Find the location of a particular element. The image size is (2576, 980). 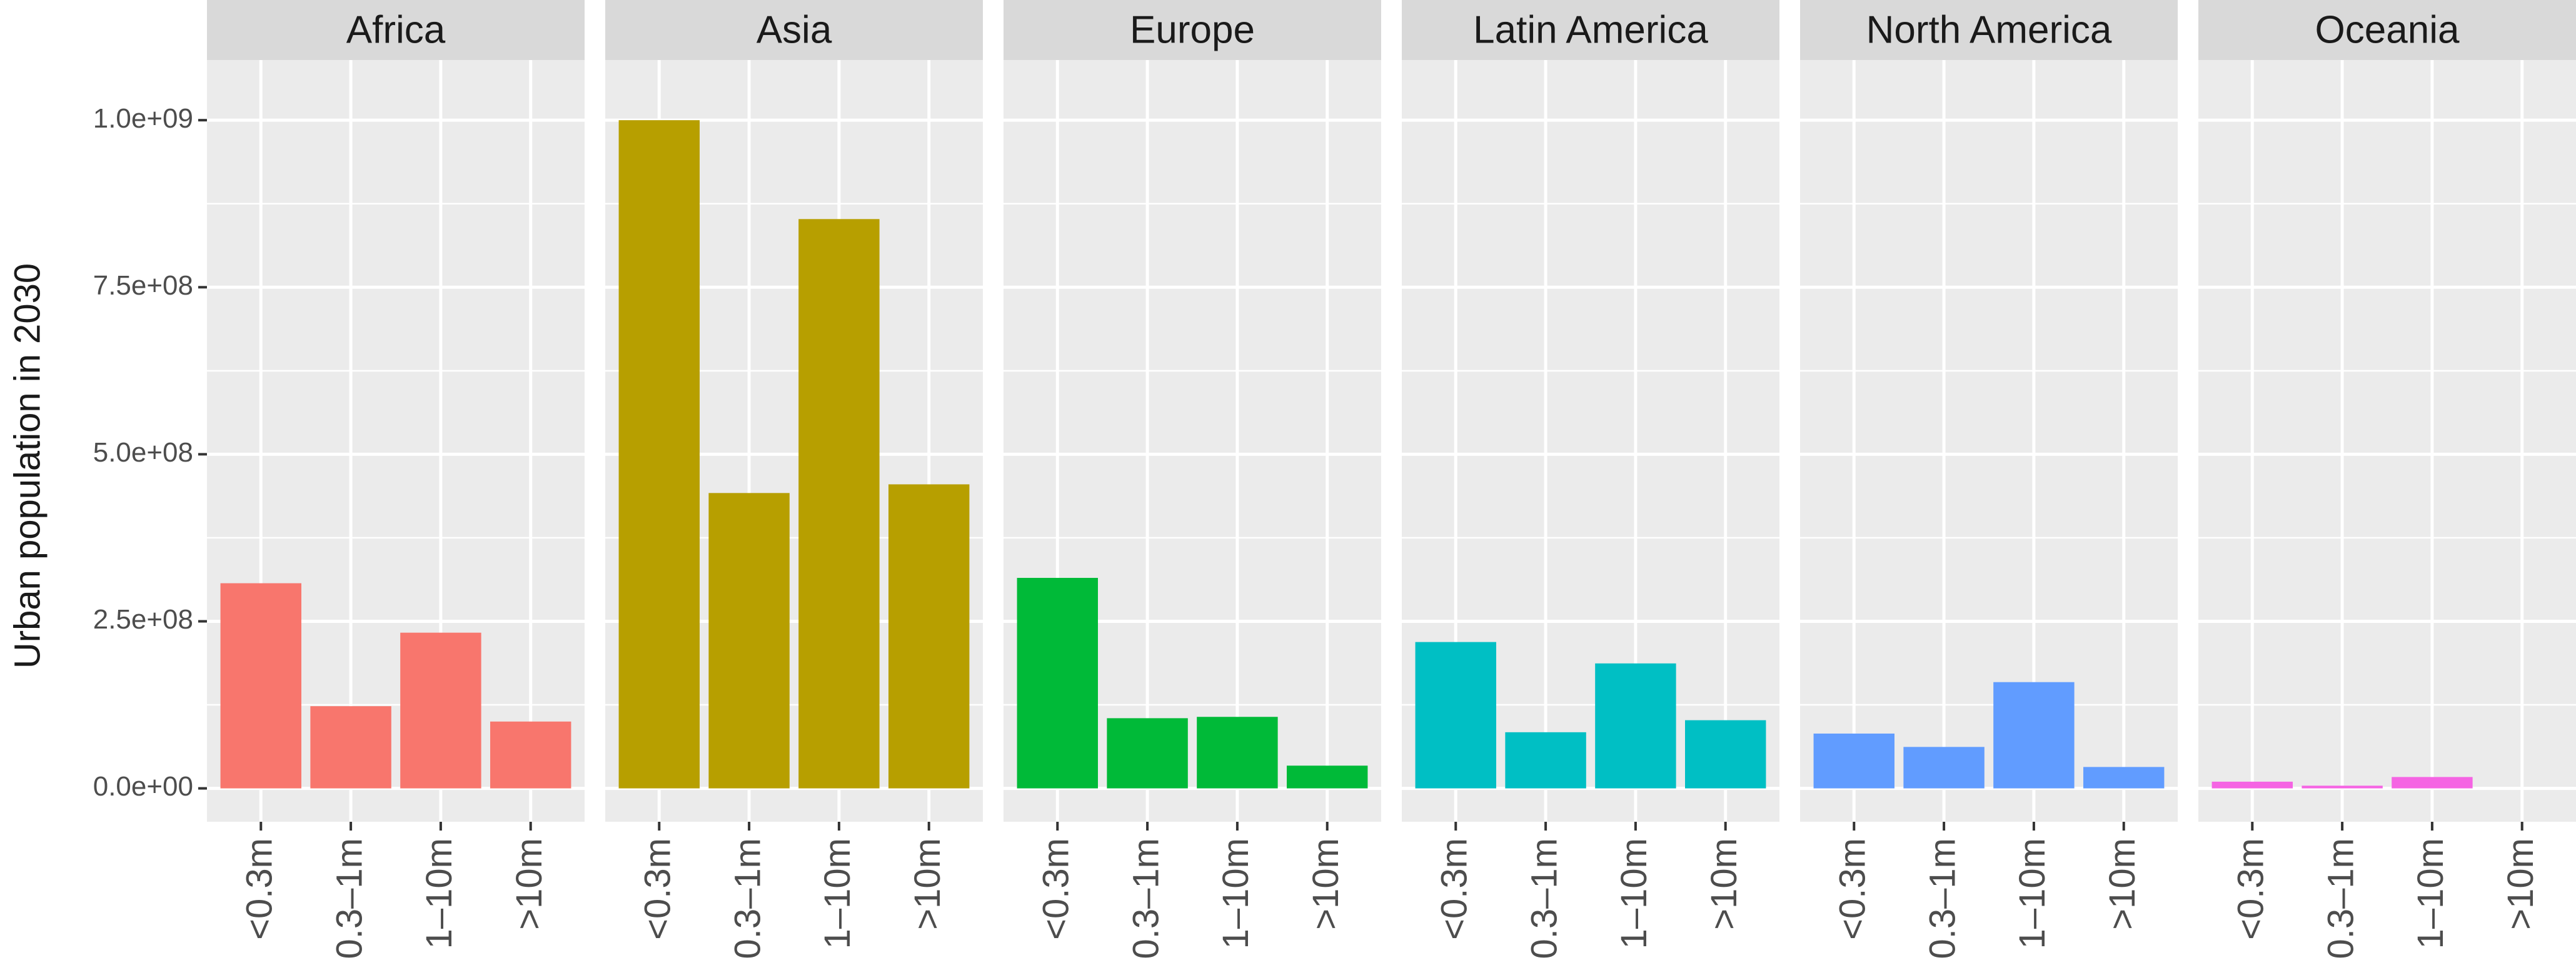

facet-strip-label: Oceania is located at coordinates (2387, 29).